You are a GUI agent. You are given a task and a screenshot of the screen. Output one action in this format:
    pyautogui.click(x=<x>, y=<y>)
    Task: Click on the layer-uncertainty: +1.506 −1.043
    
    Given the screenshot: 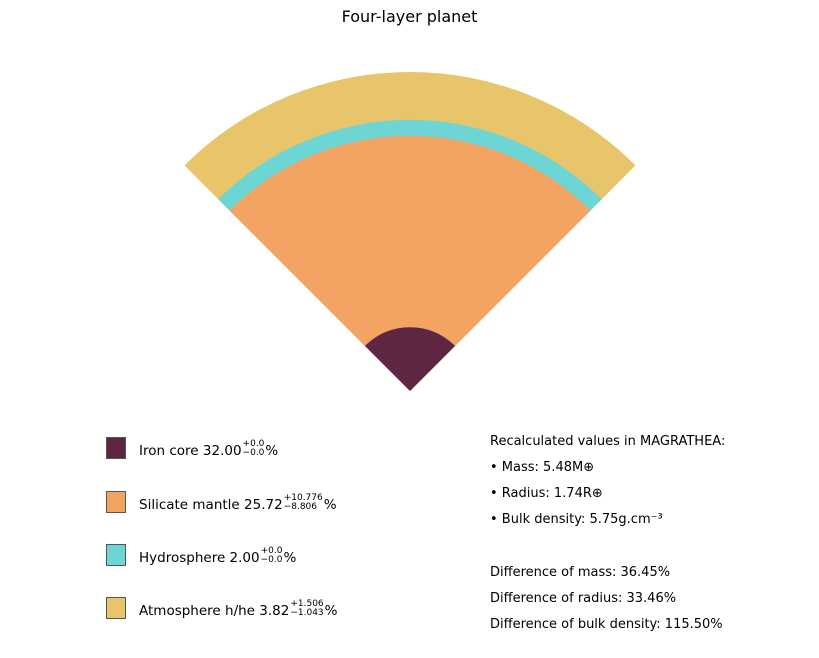 What is the action you would take?
    pyautogui.click(x=306, y=609)
    